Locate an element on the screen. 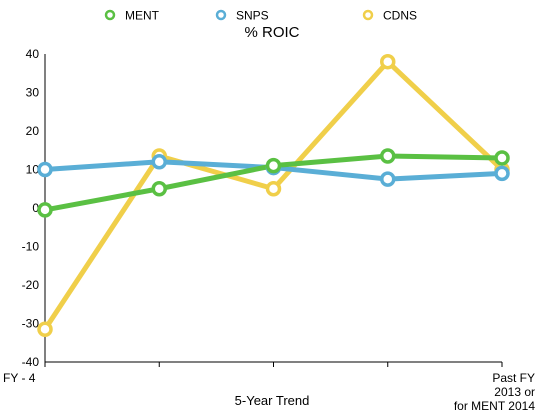  legend-marker-cdns is located at coordinates (368, 15).